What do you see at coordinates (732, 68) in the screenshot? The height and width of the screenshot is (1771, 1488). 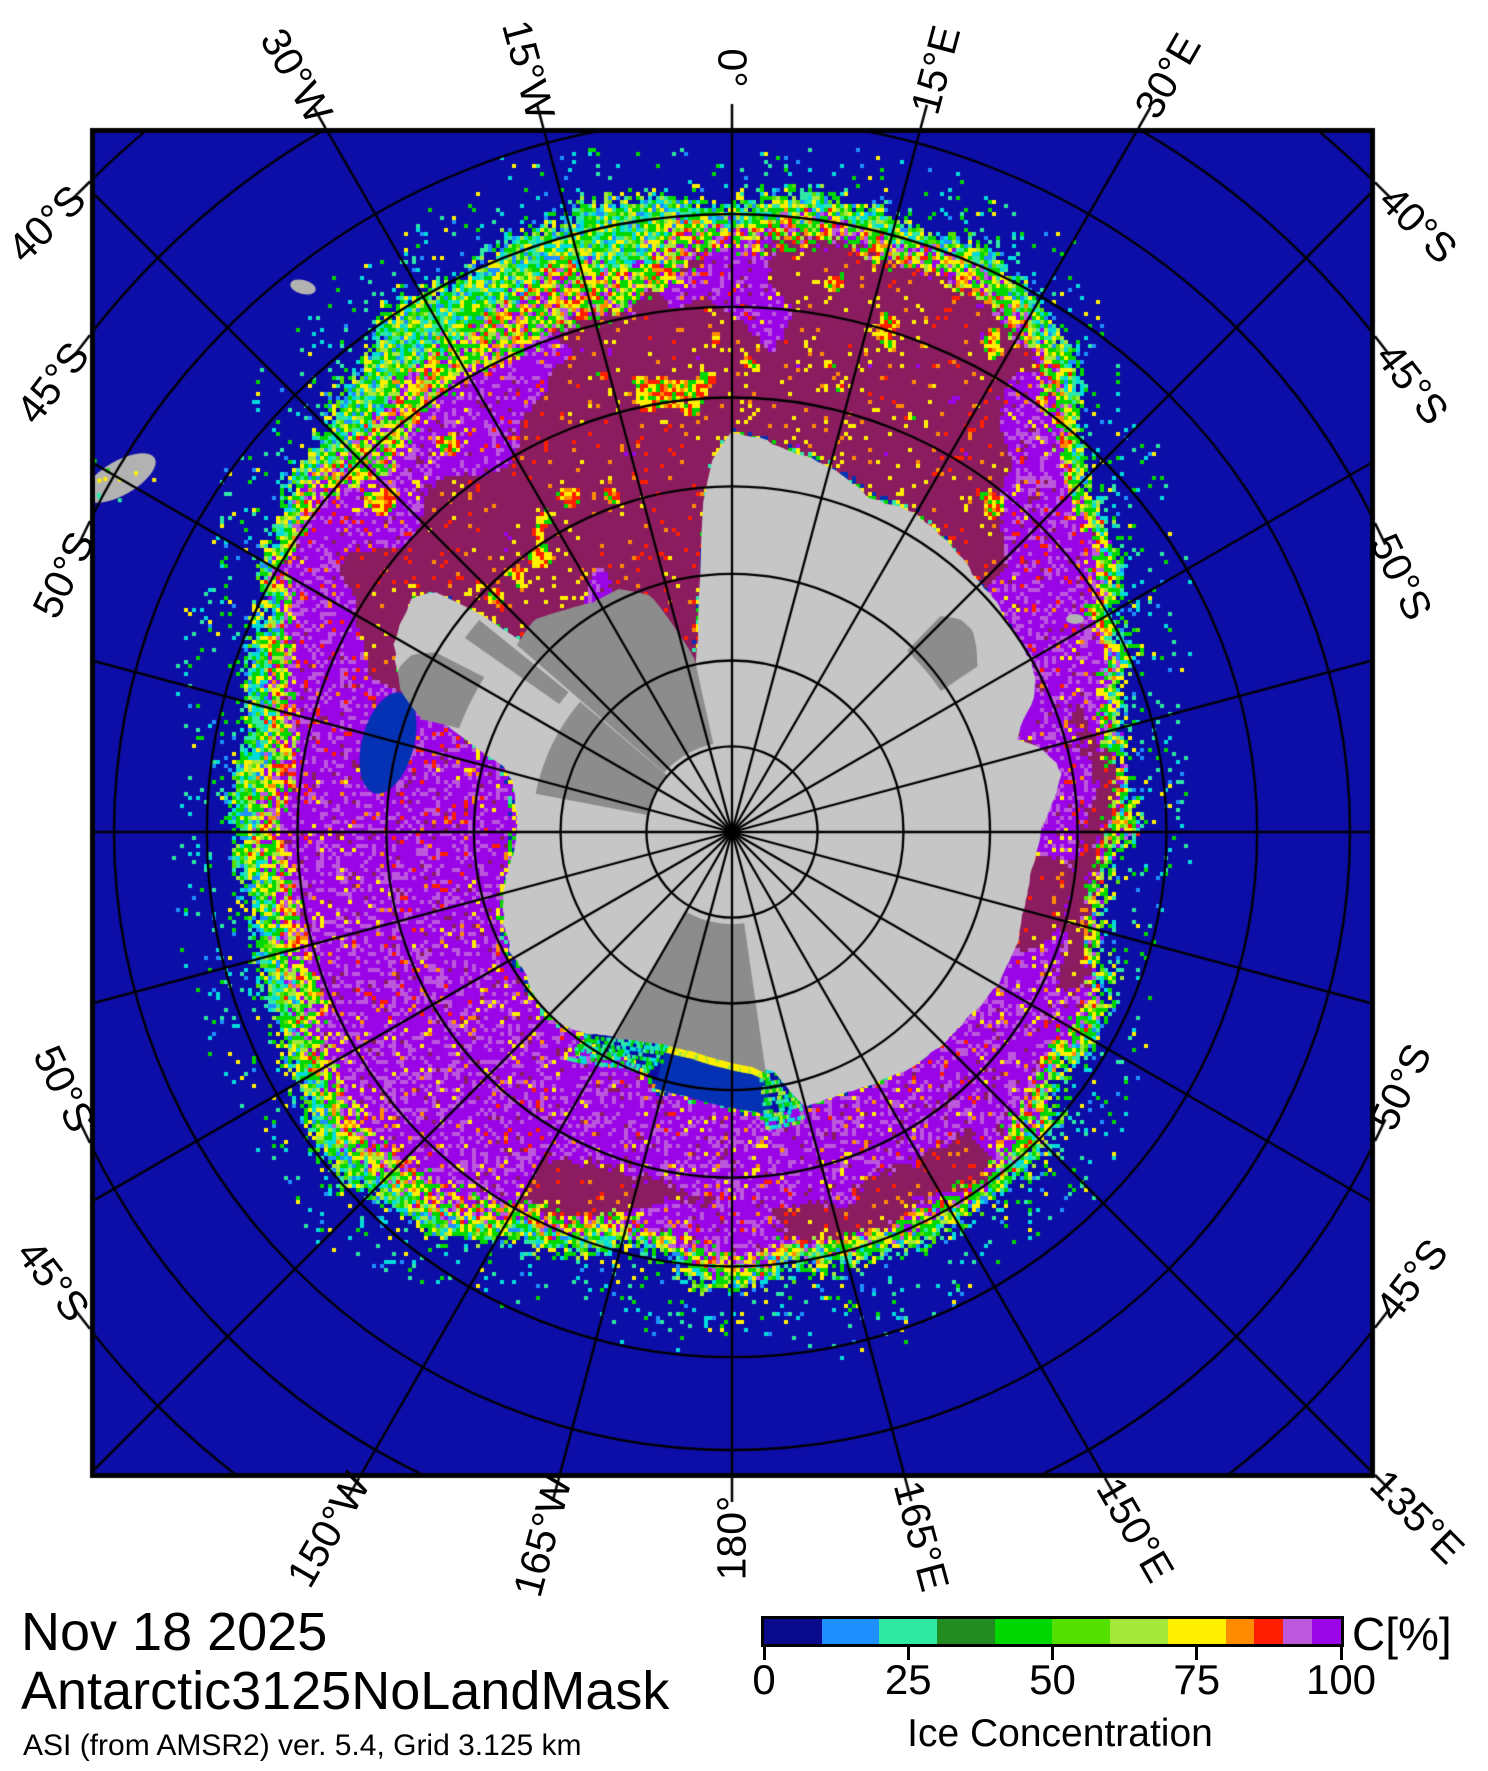 I see `lon-label: 0°` at bounding box center [732, 68].